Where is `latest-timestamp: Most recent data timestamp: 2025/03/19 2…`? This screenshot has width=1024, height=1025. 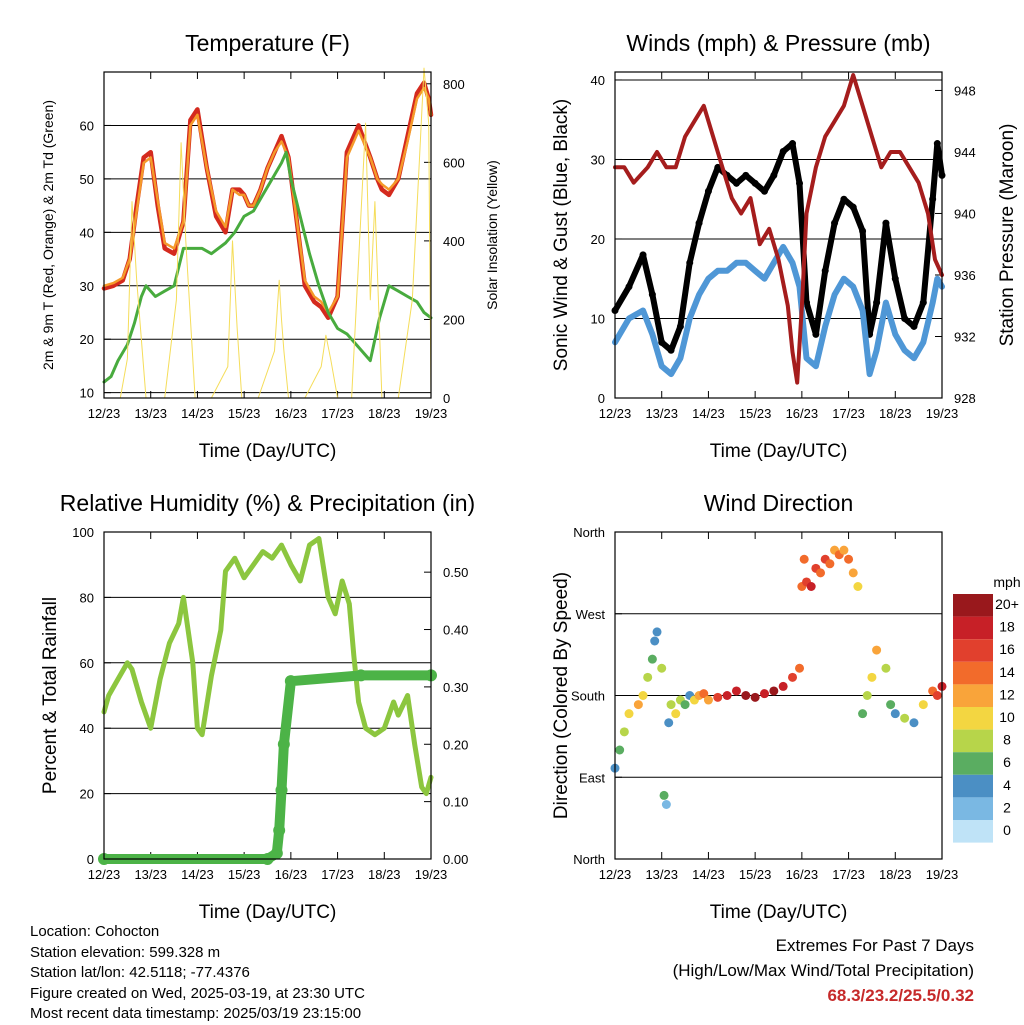 latest-timestamp: Most recent data timestamp: 2025/03/19 2… is located at coordinates (196, 1013).